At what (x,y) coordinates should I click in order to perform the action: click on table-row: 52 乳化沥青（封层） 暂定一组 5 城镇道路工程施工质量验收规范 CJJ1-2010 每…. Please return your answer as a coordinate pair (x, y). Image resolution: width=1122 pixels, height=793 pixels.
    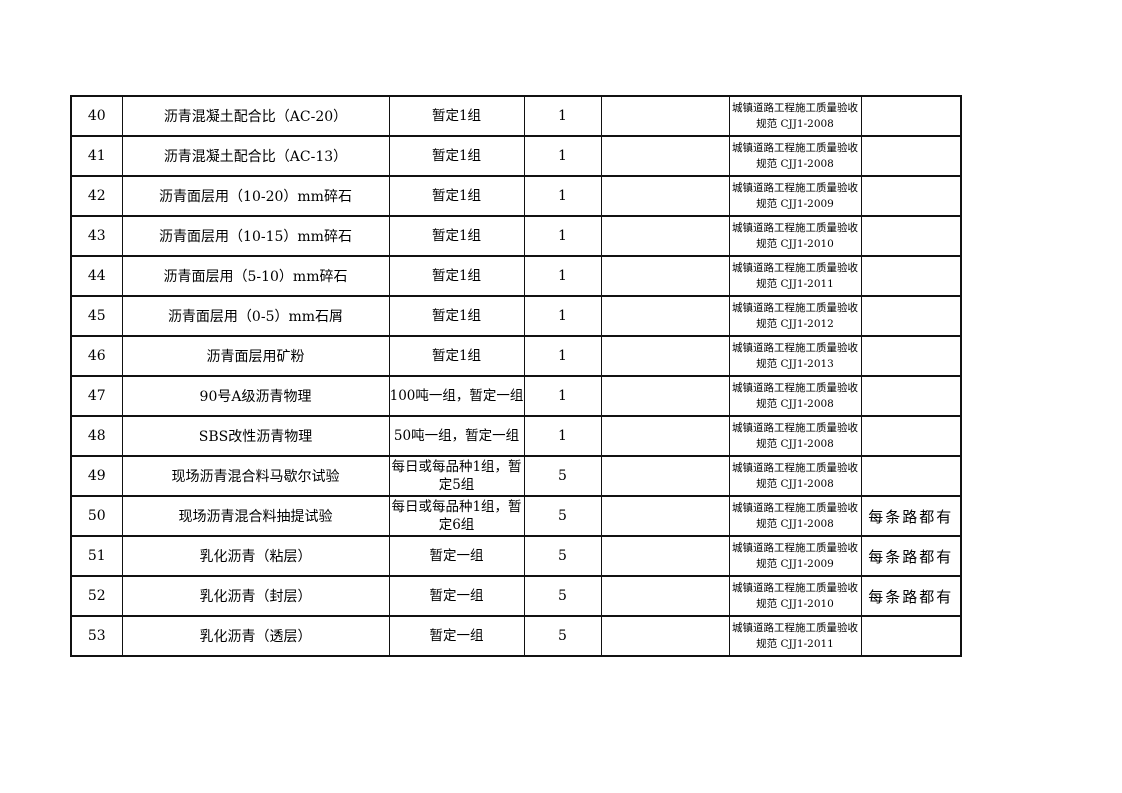
    Looking at the image, I should click on (516, 596).